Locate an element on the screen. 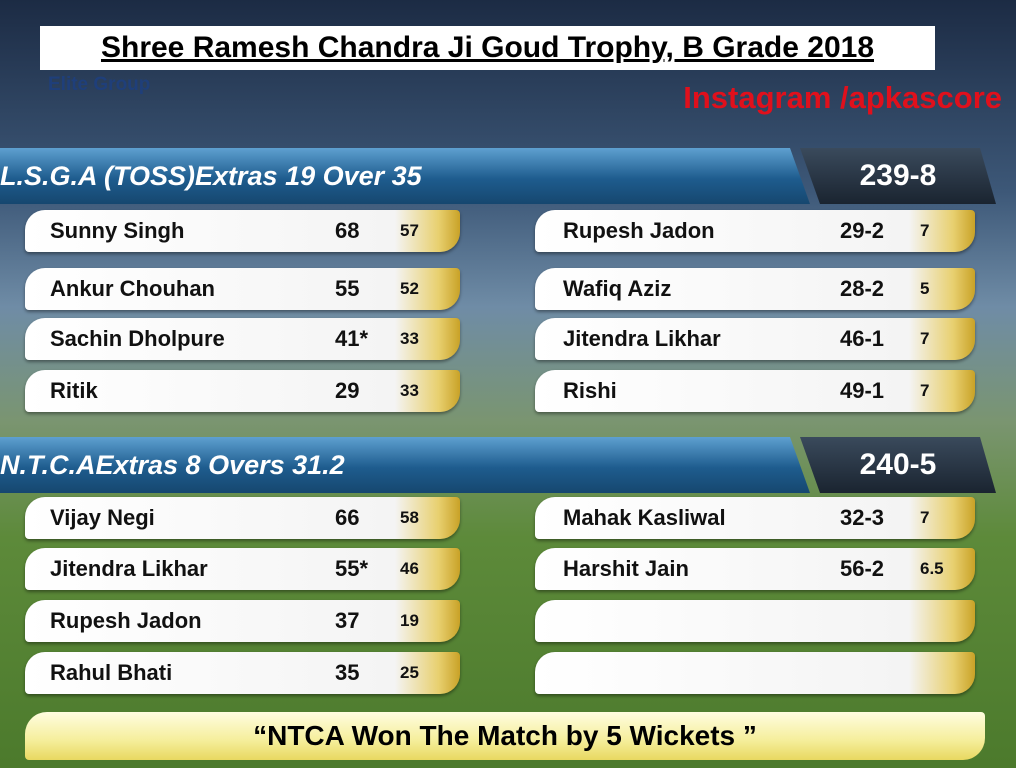 The image size is (1016, 768). batting-row: Ritik 29 33 is located at coordinates (242, 391).